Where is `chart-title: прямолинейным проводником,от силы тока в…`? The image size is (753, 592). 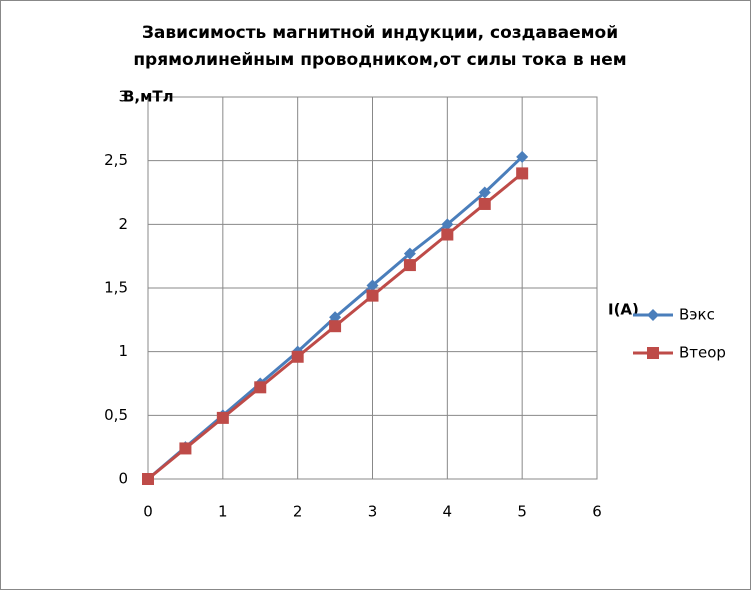
chart-title: прямолинейным проводником,от силы тока в… is located at coordinates (379, 60).